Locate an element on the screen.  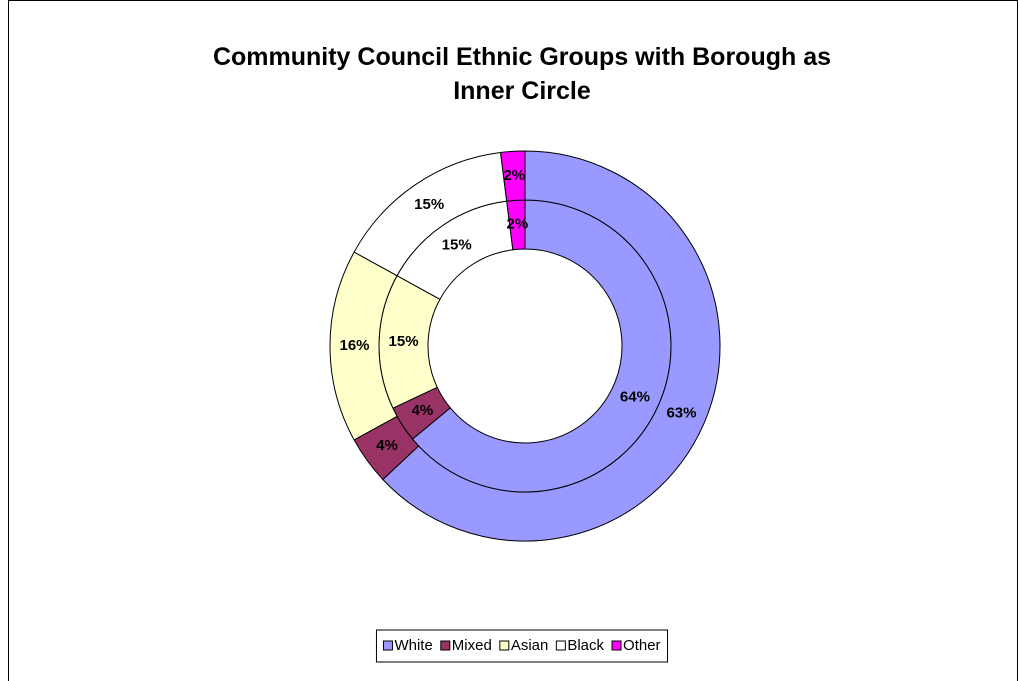
legend-label: Black is located at coordinates (585, 645).